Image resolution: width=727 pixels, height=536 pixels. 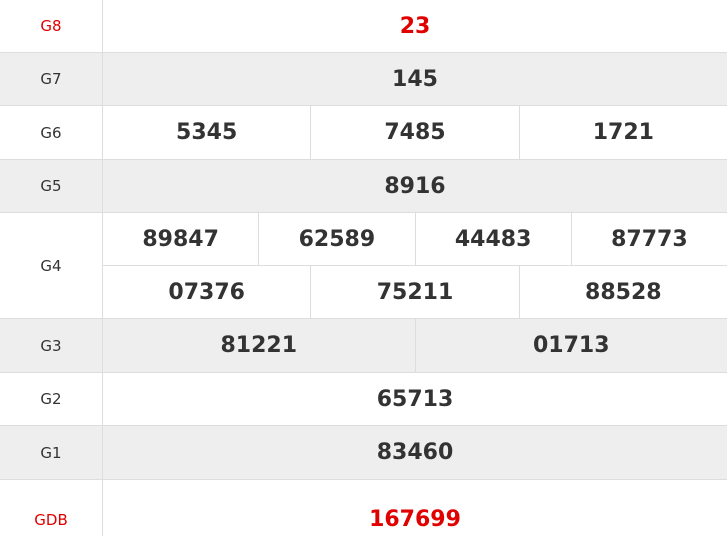 I want to click on prize-values: 65713, so click(x=415, y=399).